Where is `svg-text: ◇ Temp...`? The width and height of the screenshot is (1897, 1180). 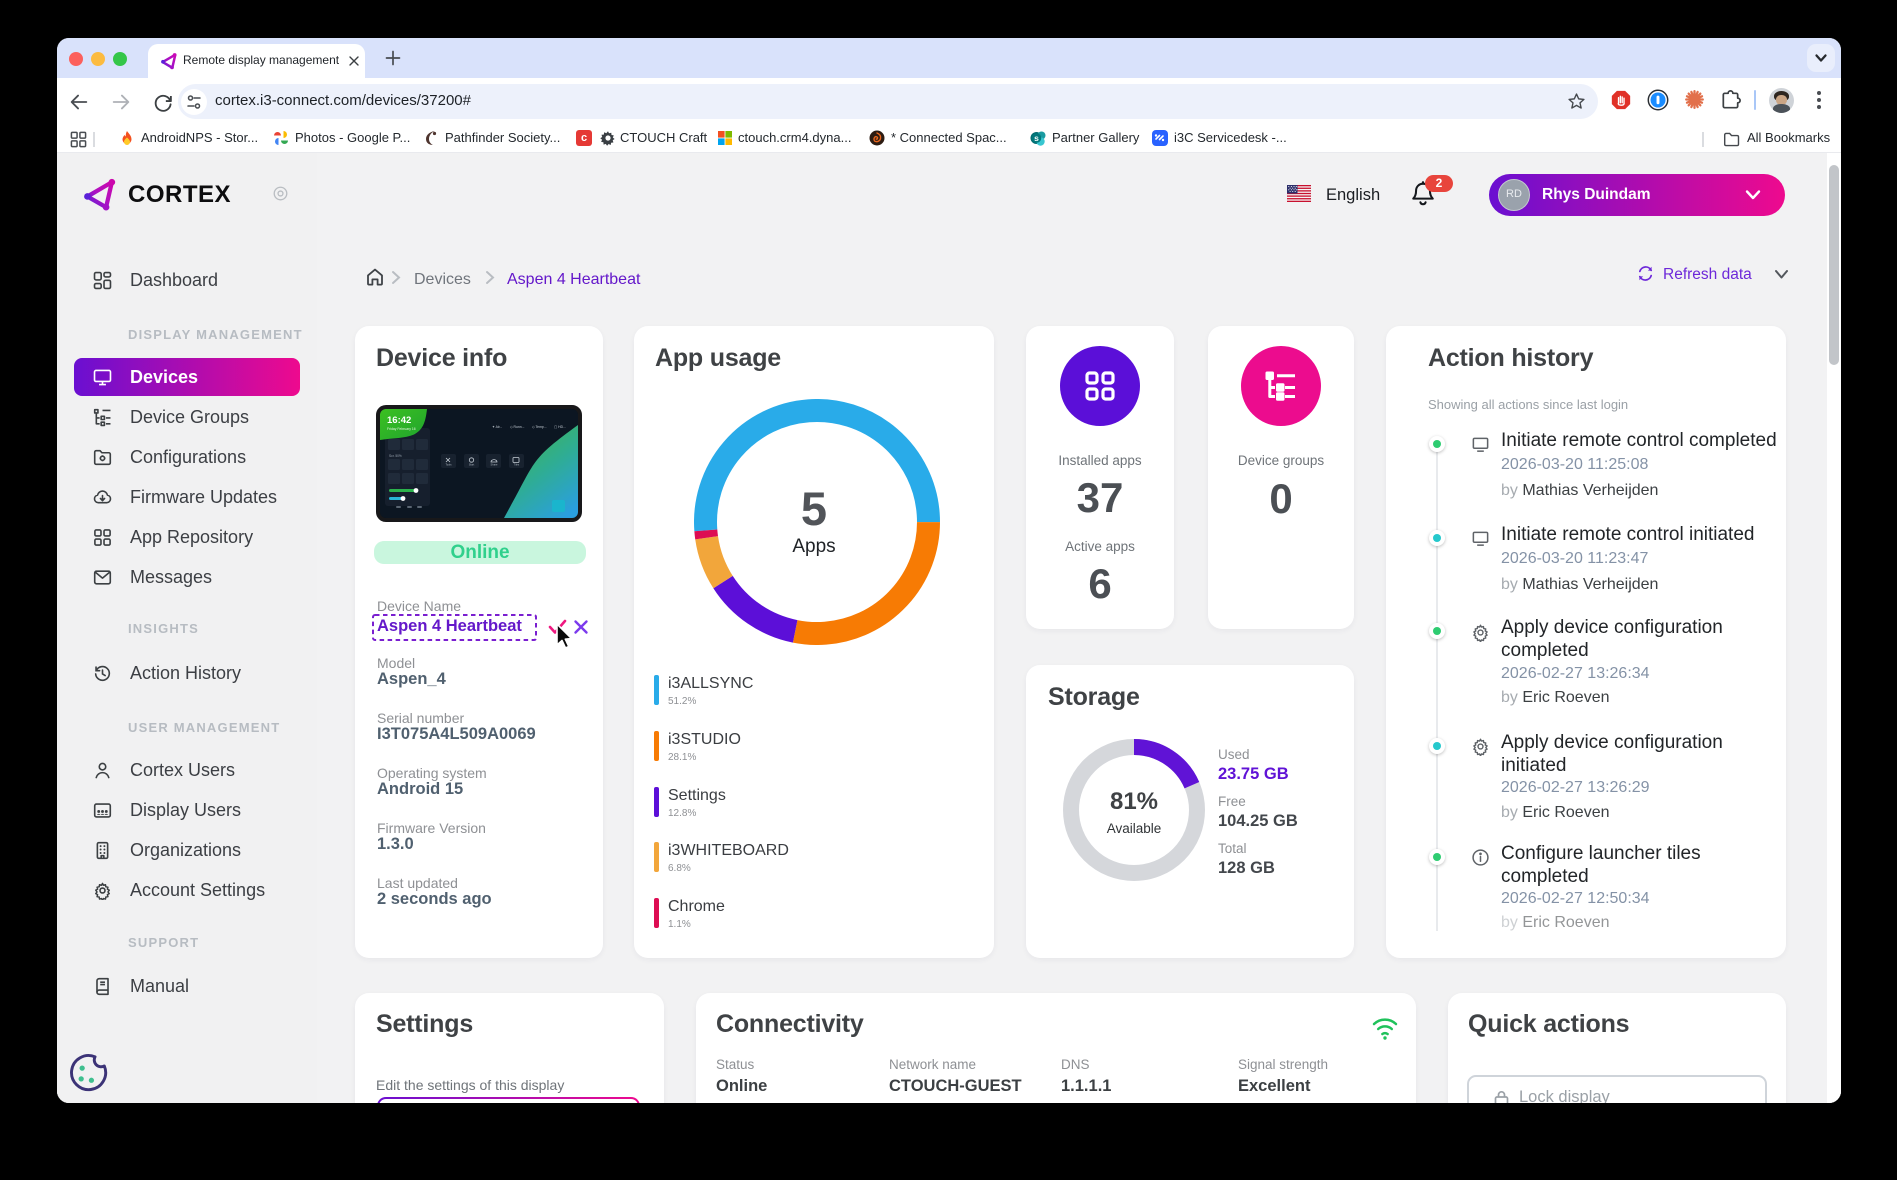
svg-text: ◇ Temp... is located at coordinates (539, 427).